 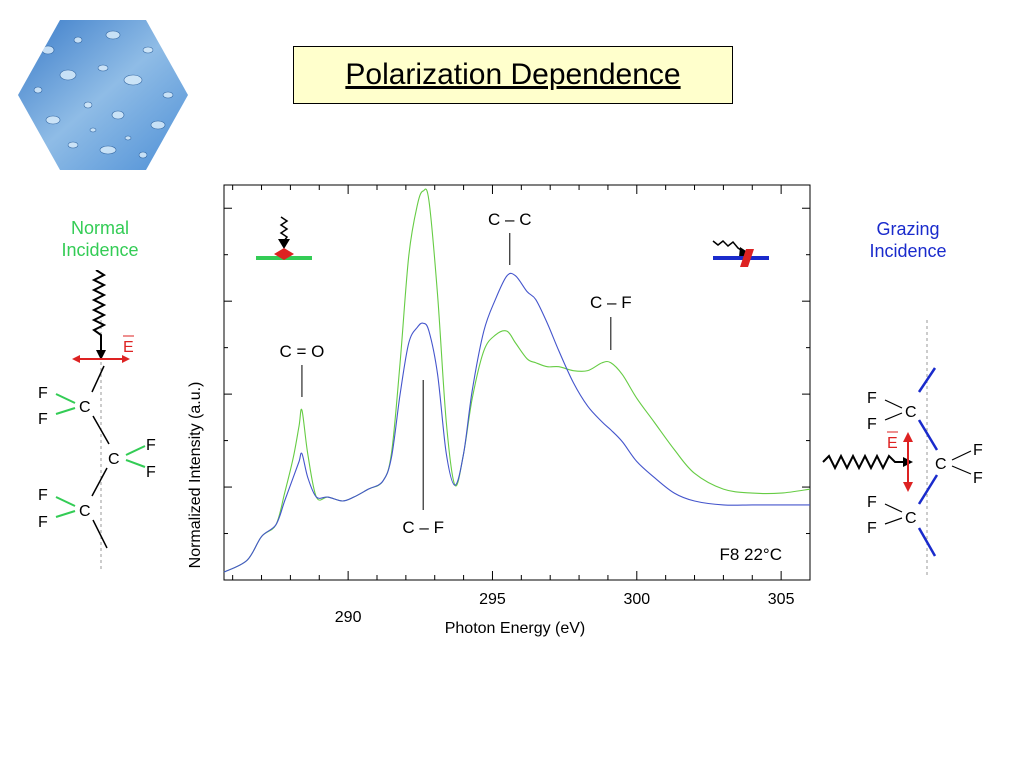 What do you see at coordinates (902, 447) in the screenshot?
I see `grazing-incidence-diagram: E C F F C F F C F F` at bounding box center [902, 447].